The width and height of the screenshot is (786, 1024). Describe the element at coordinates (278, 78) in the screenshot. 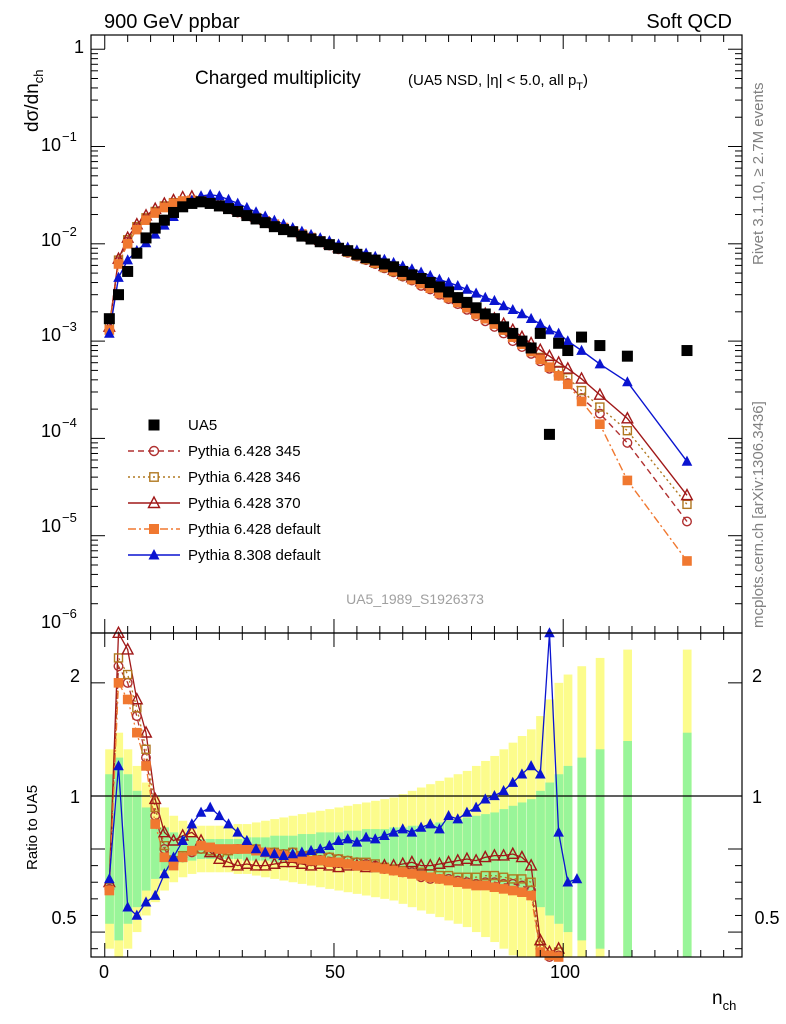

I see `chart-title: Charged multiplicity` at that location.